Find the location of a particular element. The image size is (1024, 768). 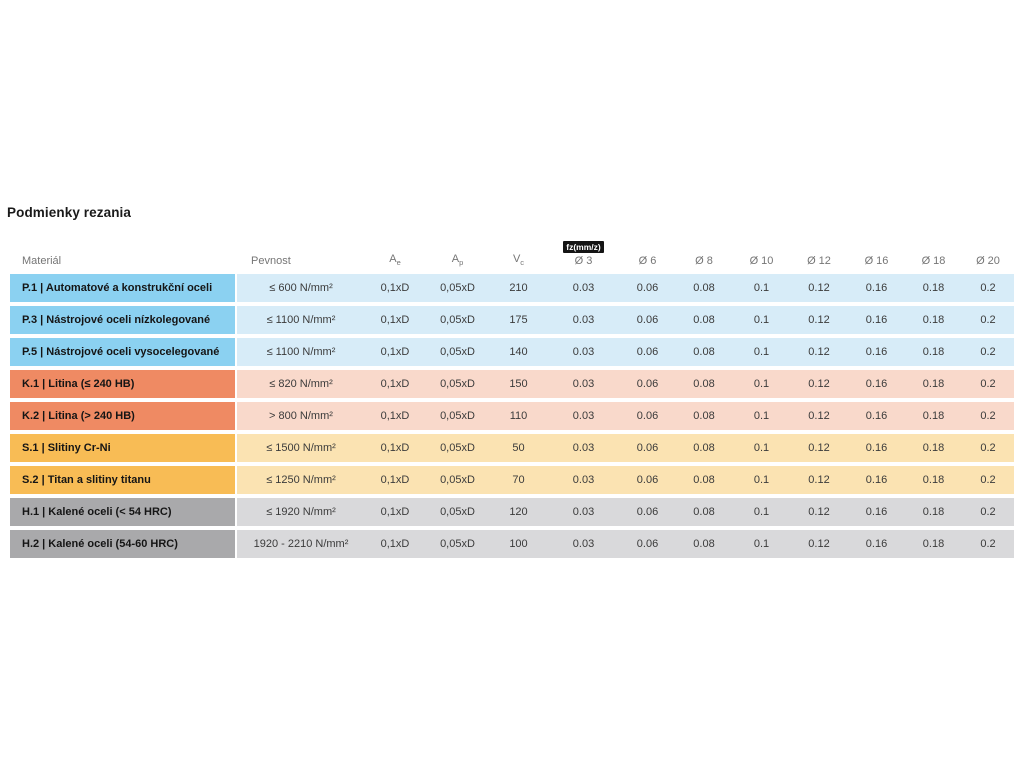

value-cell: 140 is located at coordinates (518, 352).